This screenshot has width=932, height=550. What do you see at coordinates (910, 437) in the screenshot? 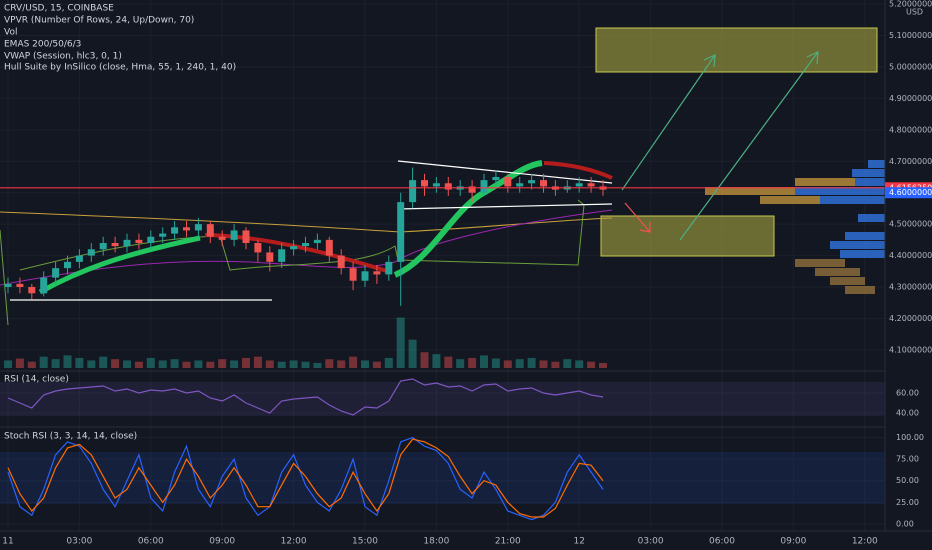
I see `y-tick-label: 100.00` at bounding box center [910, 437].